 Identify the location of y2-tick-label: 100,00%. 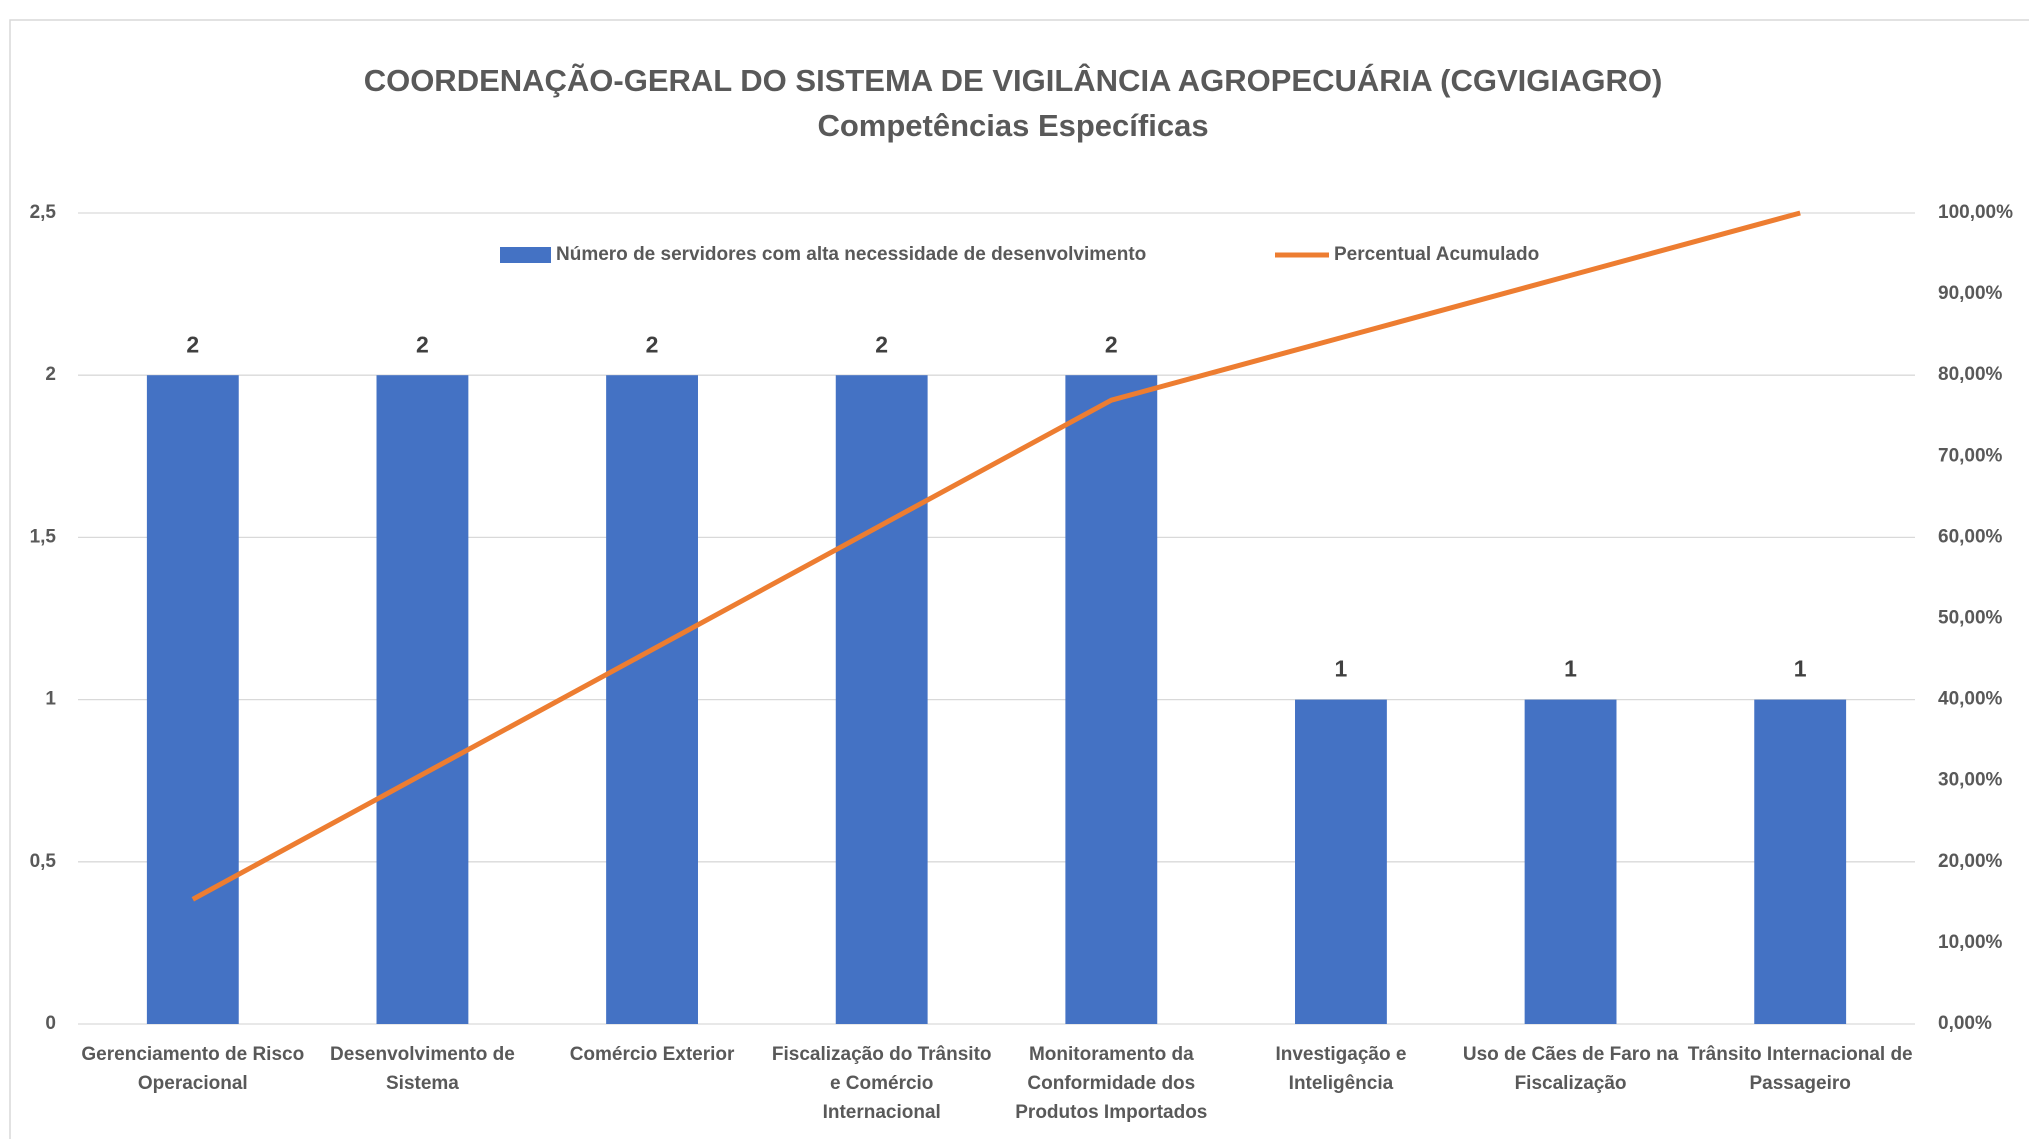
(1975, 212).